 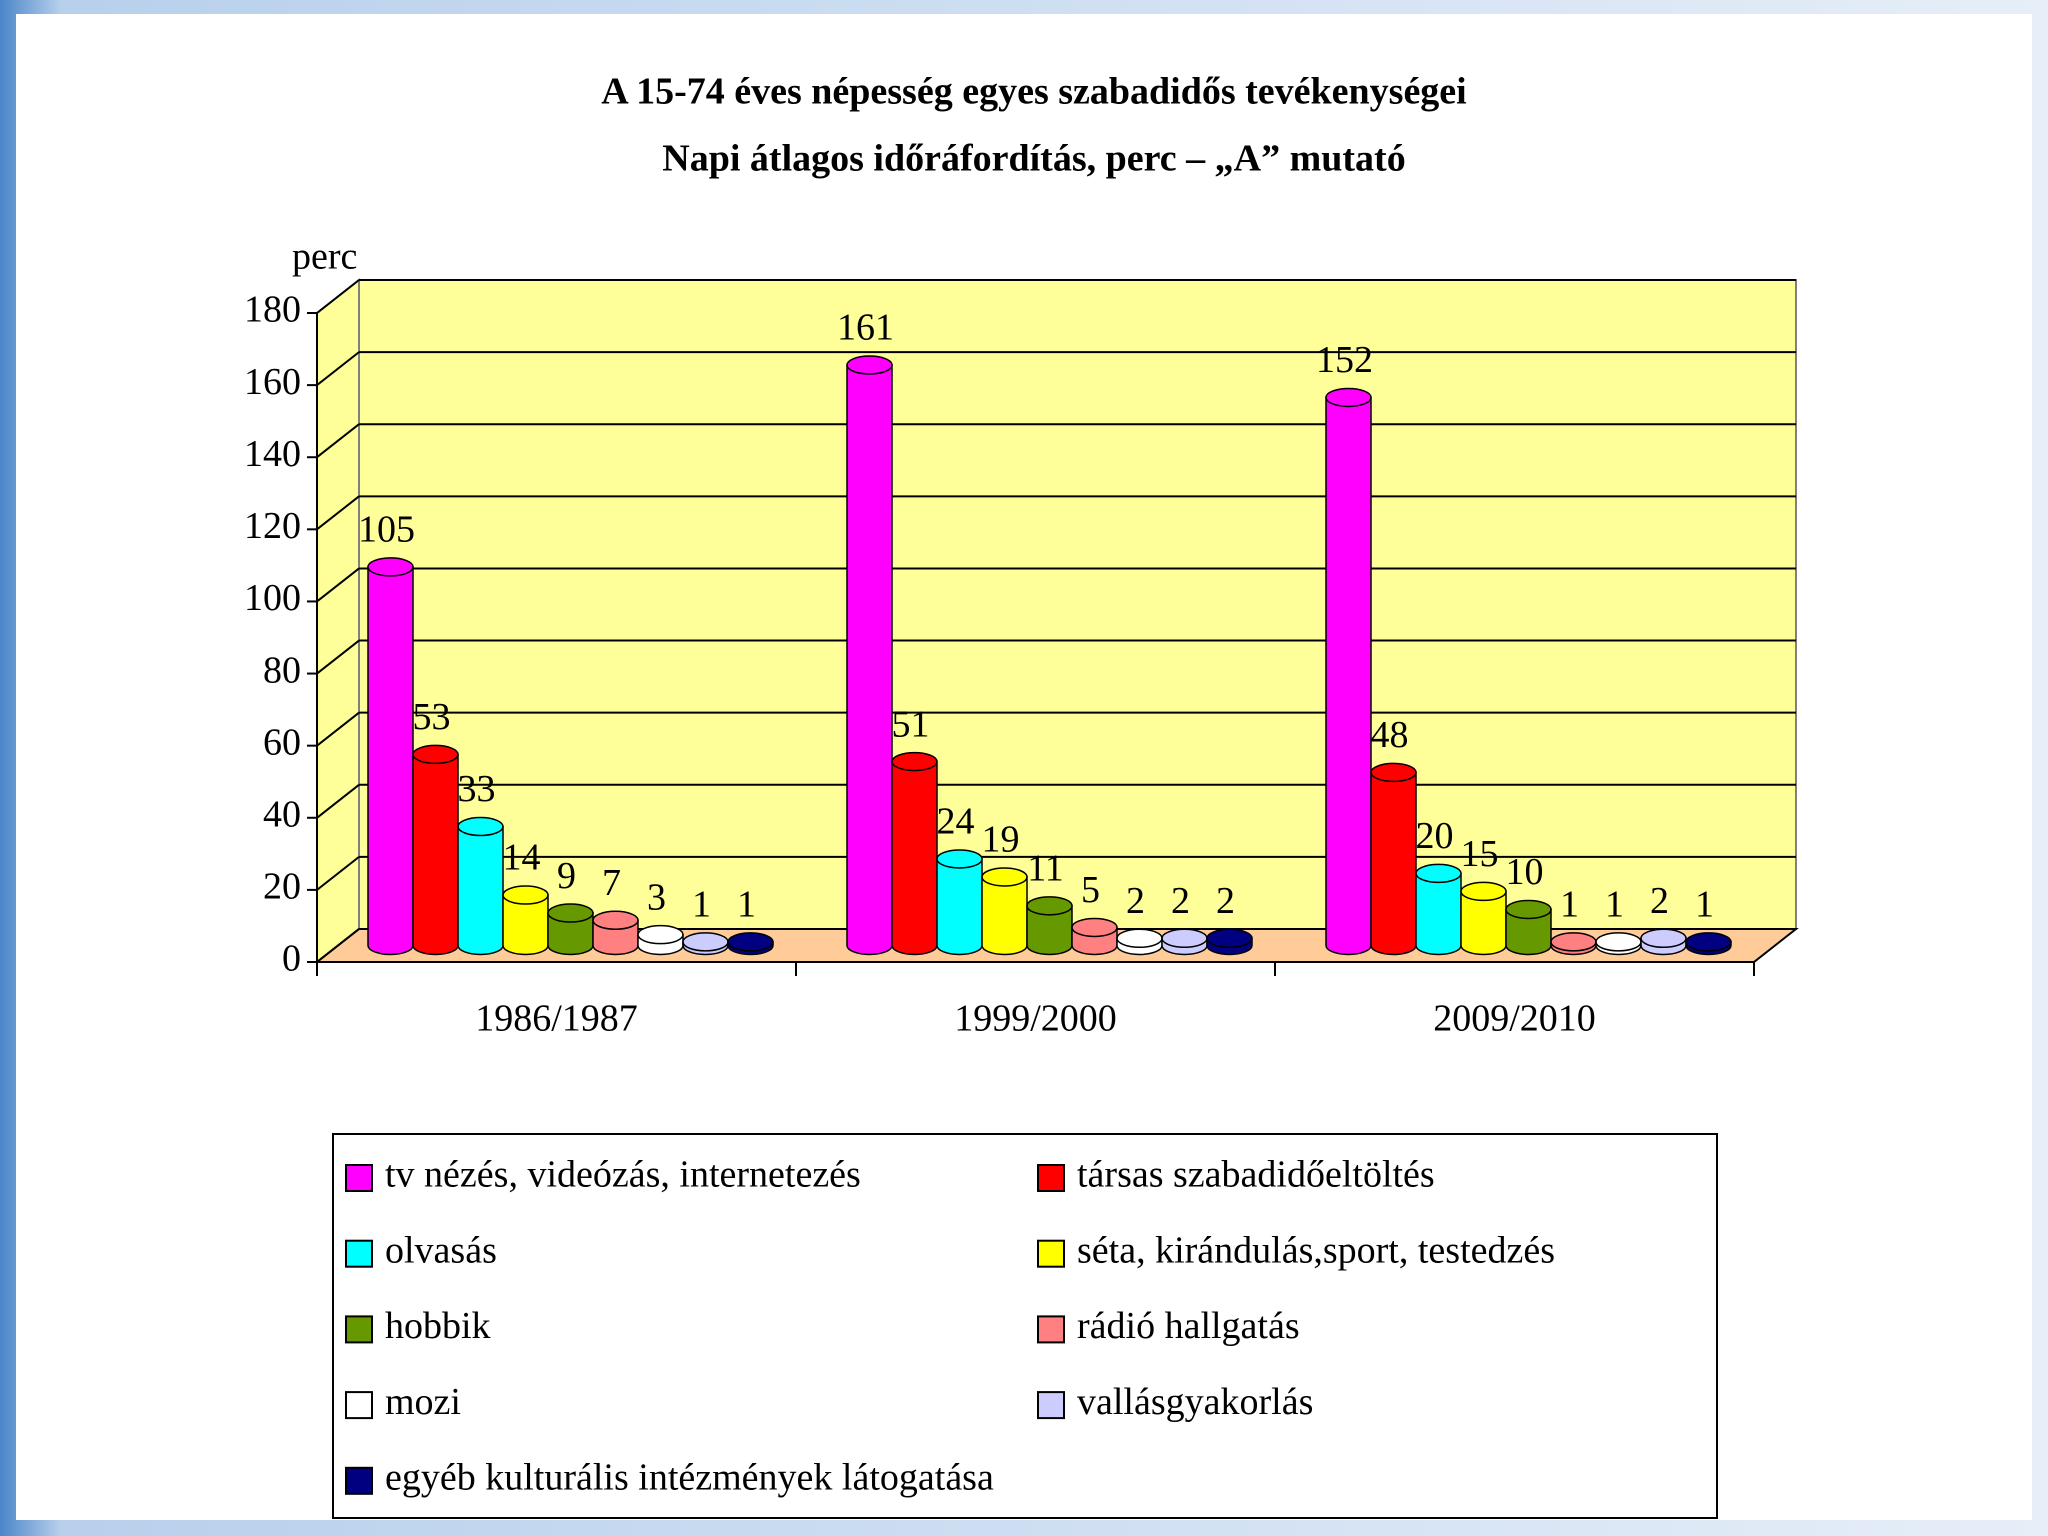 What do you see at coordinates (282, 742) in the screenshot?
I see `y-tick-label: 60` at bounding box center [282, 742].